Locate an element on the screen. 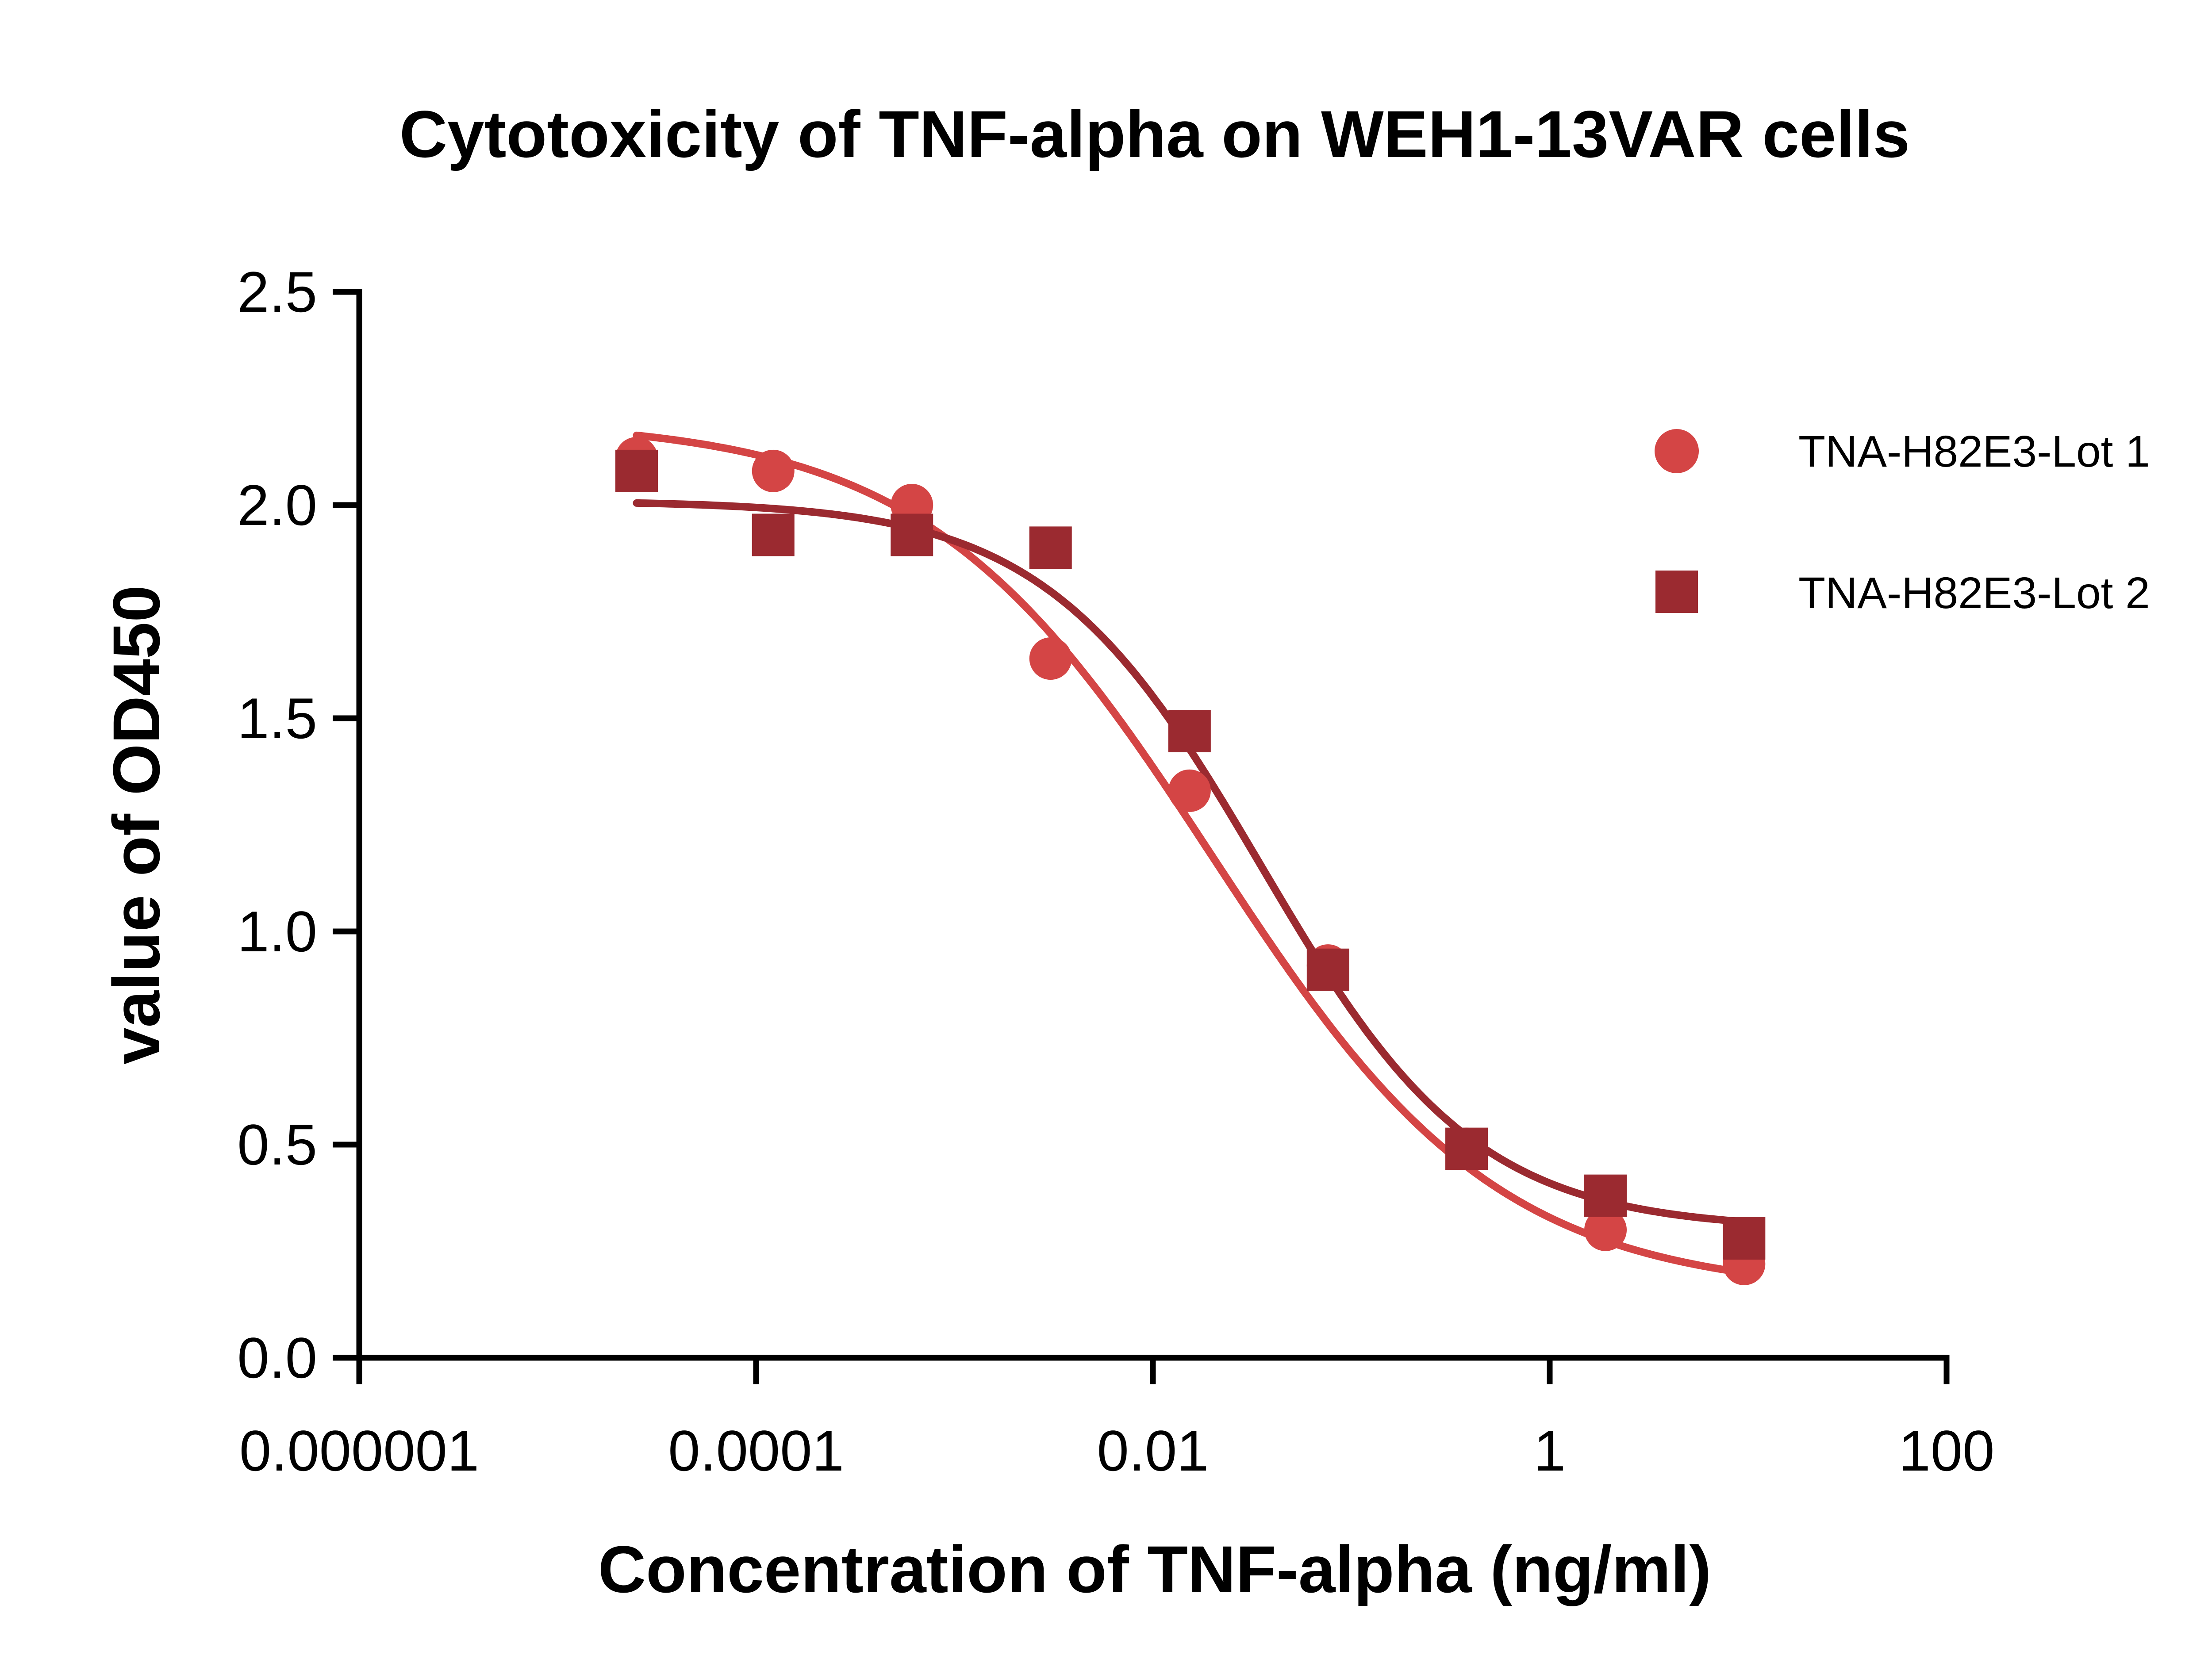 This screenshot has height=1674, width=2212. y-tick-label: 2.0 is located at coordinates (277, 505).